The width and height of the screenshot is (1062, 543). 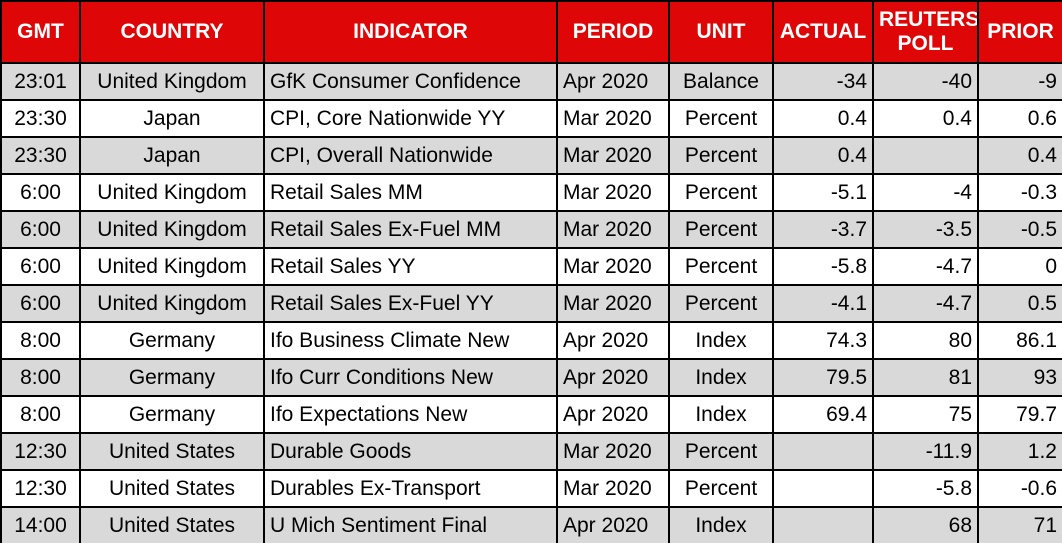 I want to click on table-cell: -4, so click(x=925, y=192).